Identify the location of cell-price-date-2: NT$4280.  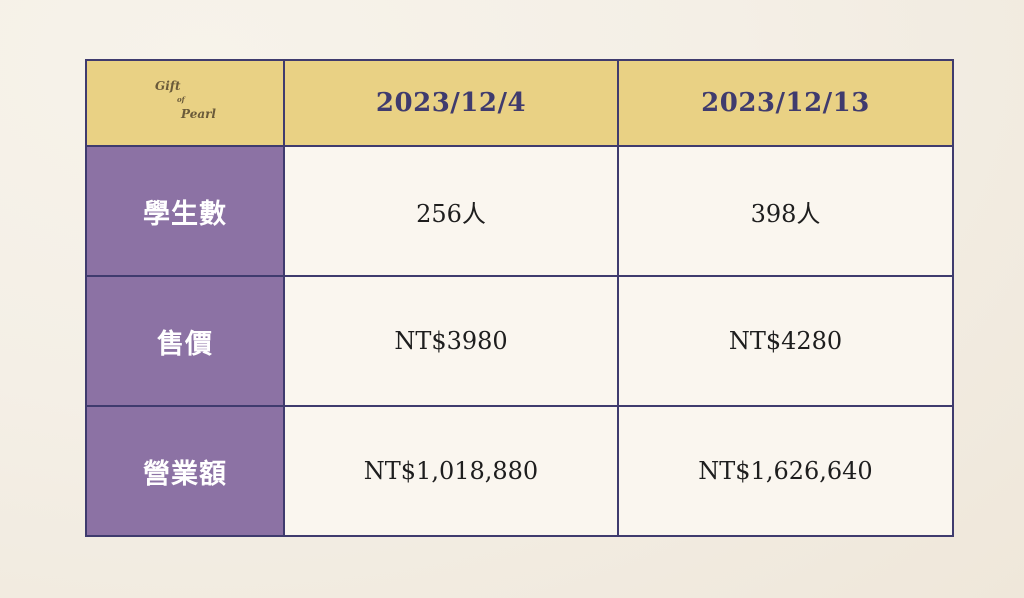
(785, 341).